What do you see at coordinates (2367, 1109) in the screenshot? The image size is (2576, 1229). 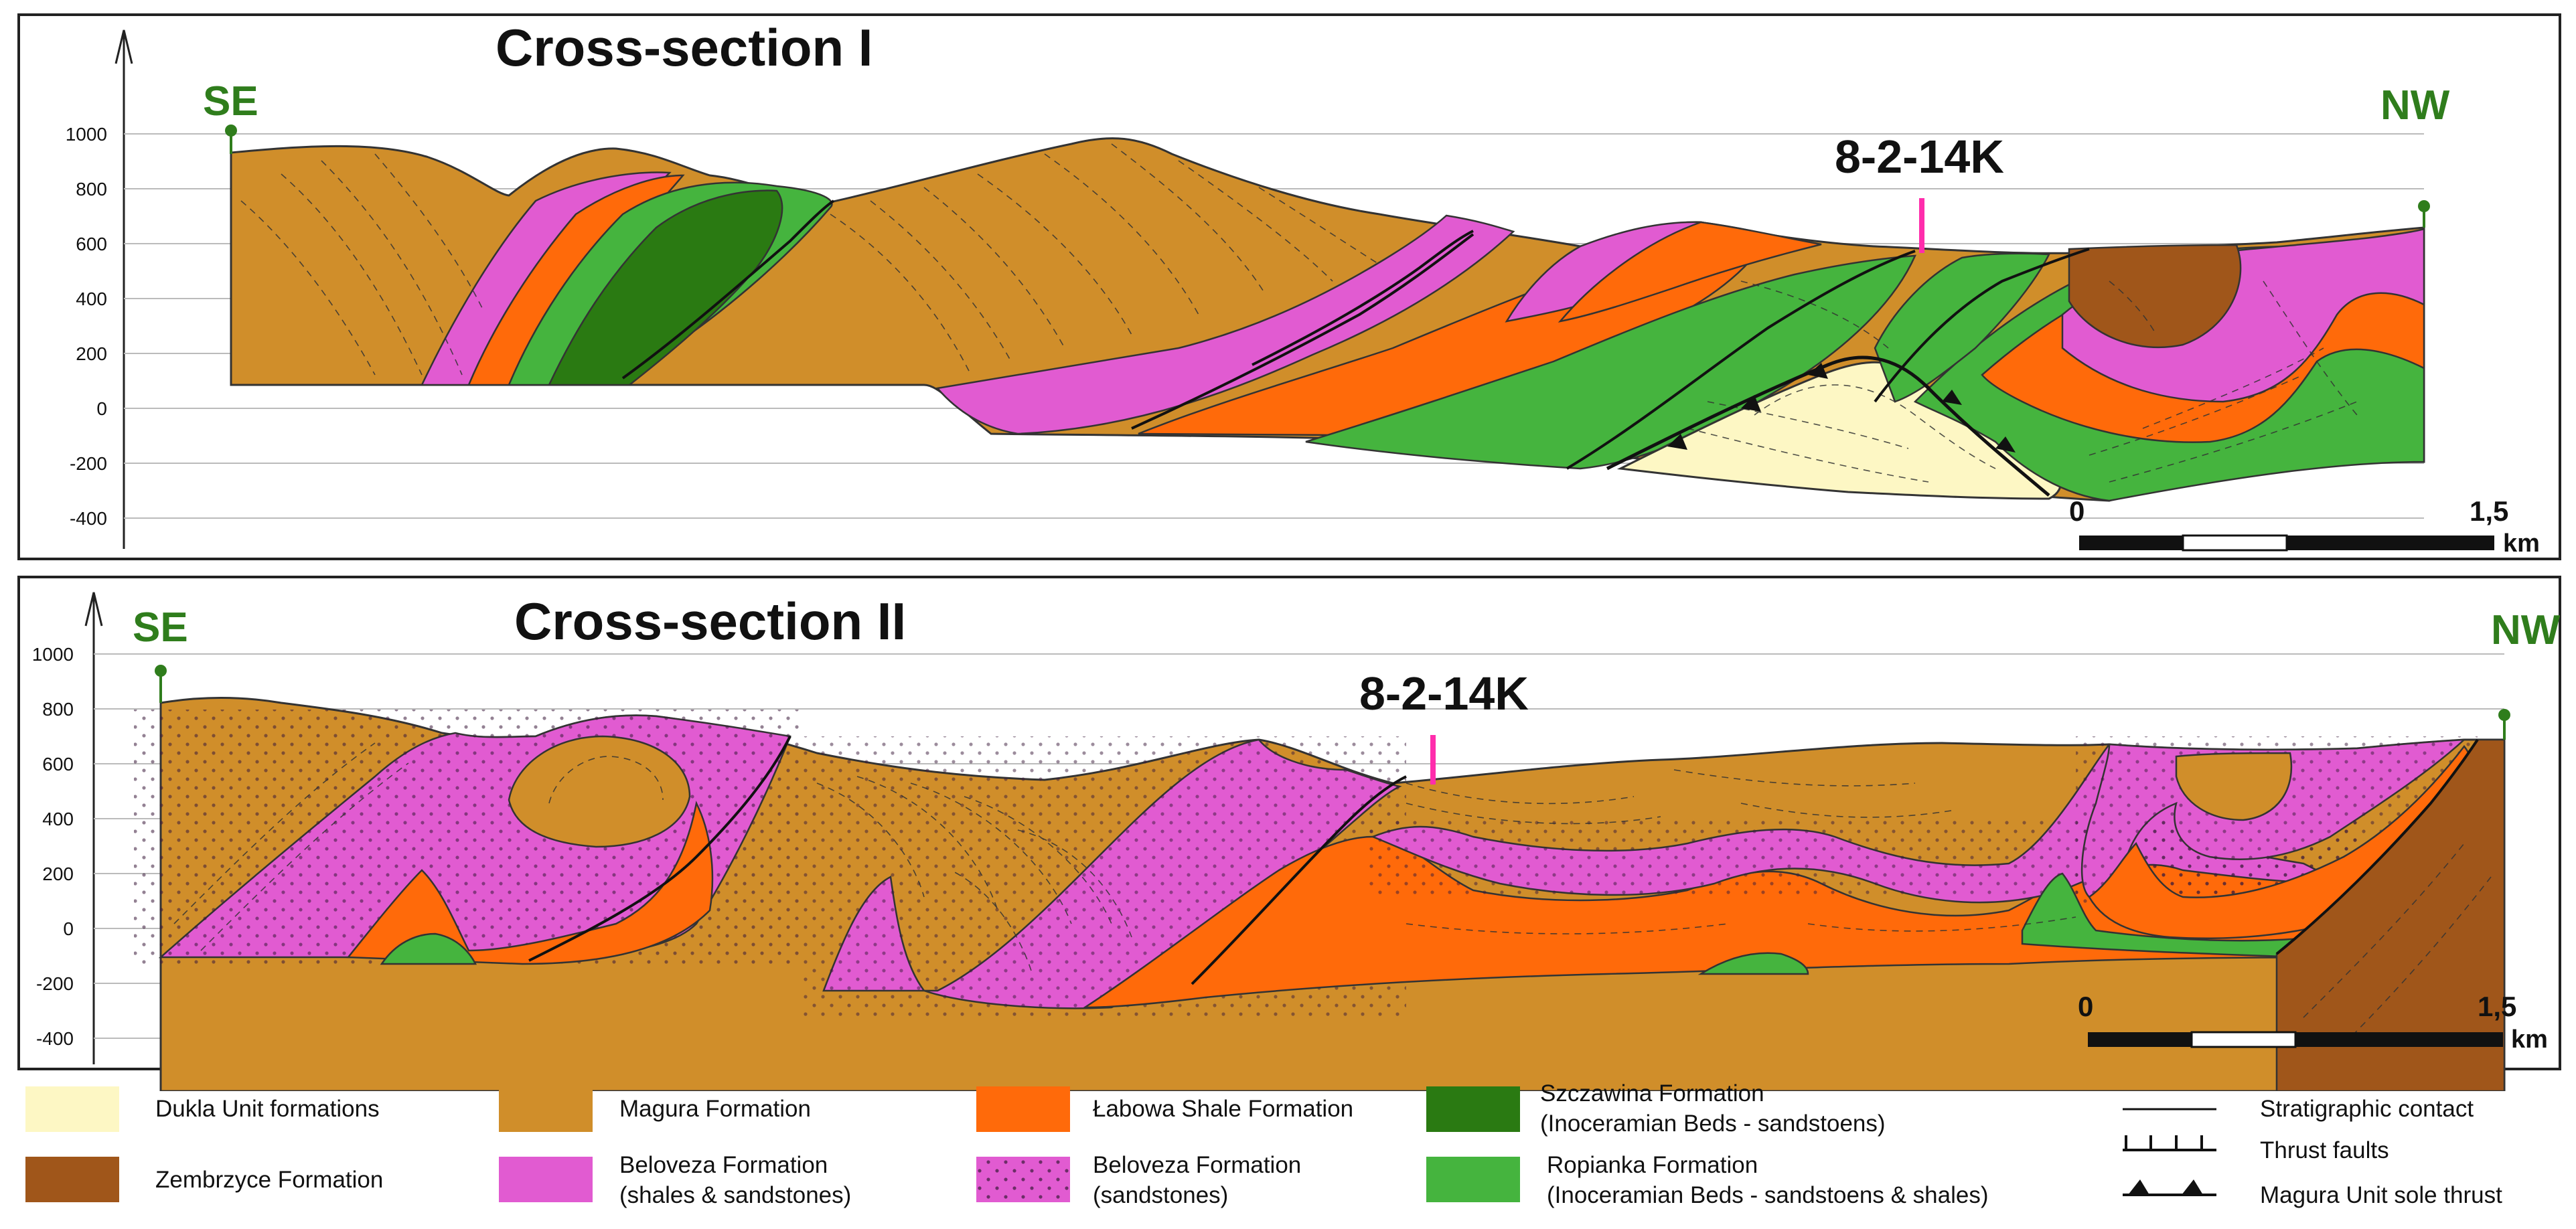 I see `legend-label-strat-contact: Stratigraphic contact` at bounding box center [2367, 1109].